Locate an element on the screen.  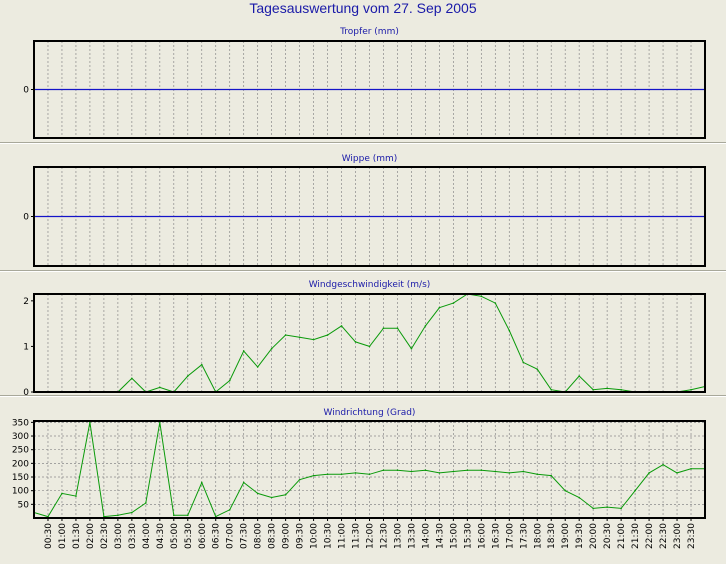
chart-title: Tropfer (mm) is located at coordinates (369, 32).